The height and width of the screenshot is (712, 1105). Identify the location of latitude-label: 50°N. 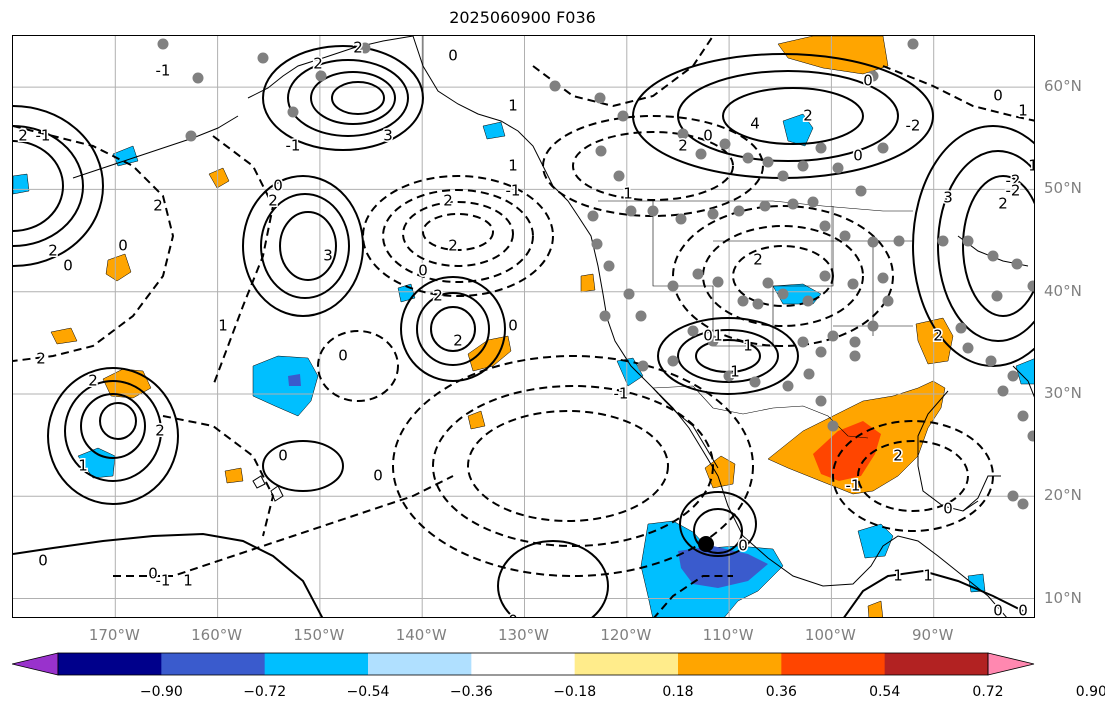
(1063, 188).